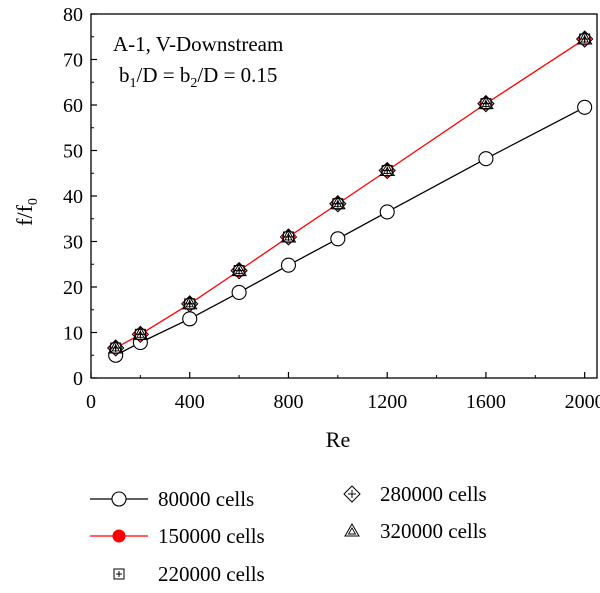 The width and height of the screenshot is (600, 593). Describe the element at coordinates (237, 75) in the screenshot. I see `annot-end: /D = 0.15` at that location.